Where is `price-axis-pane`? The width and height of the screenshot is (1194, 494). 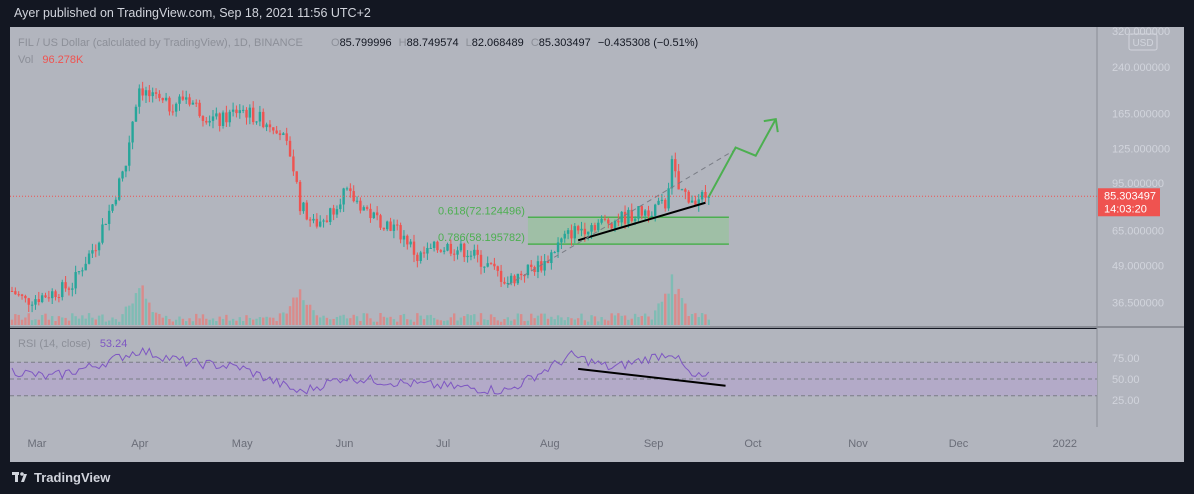
price-axis-pane is located at coordinates (1140, 244).